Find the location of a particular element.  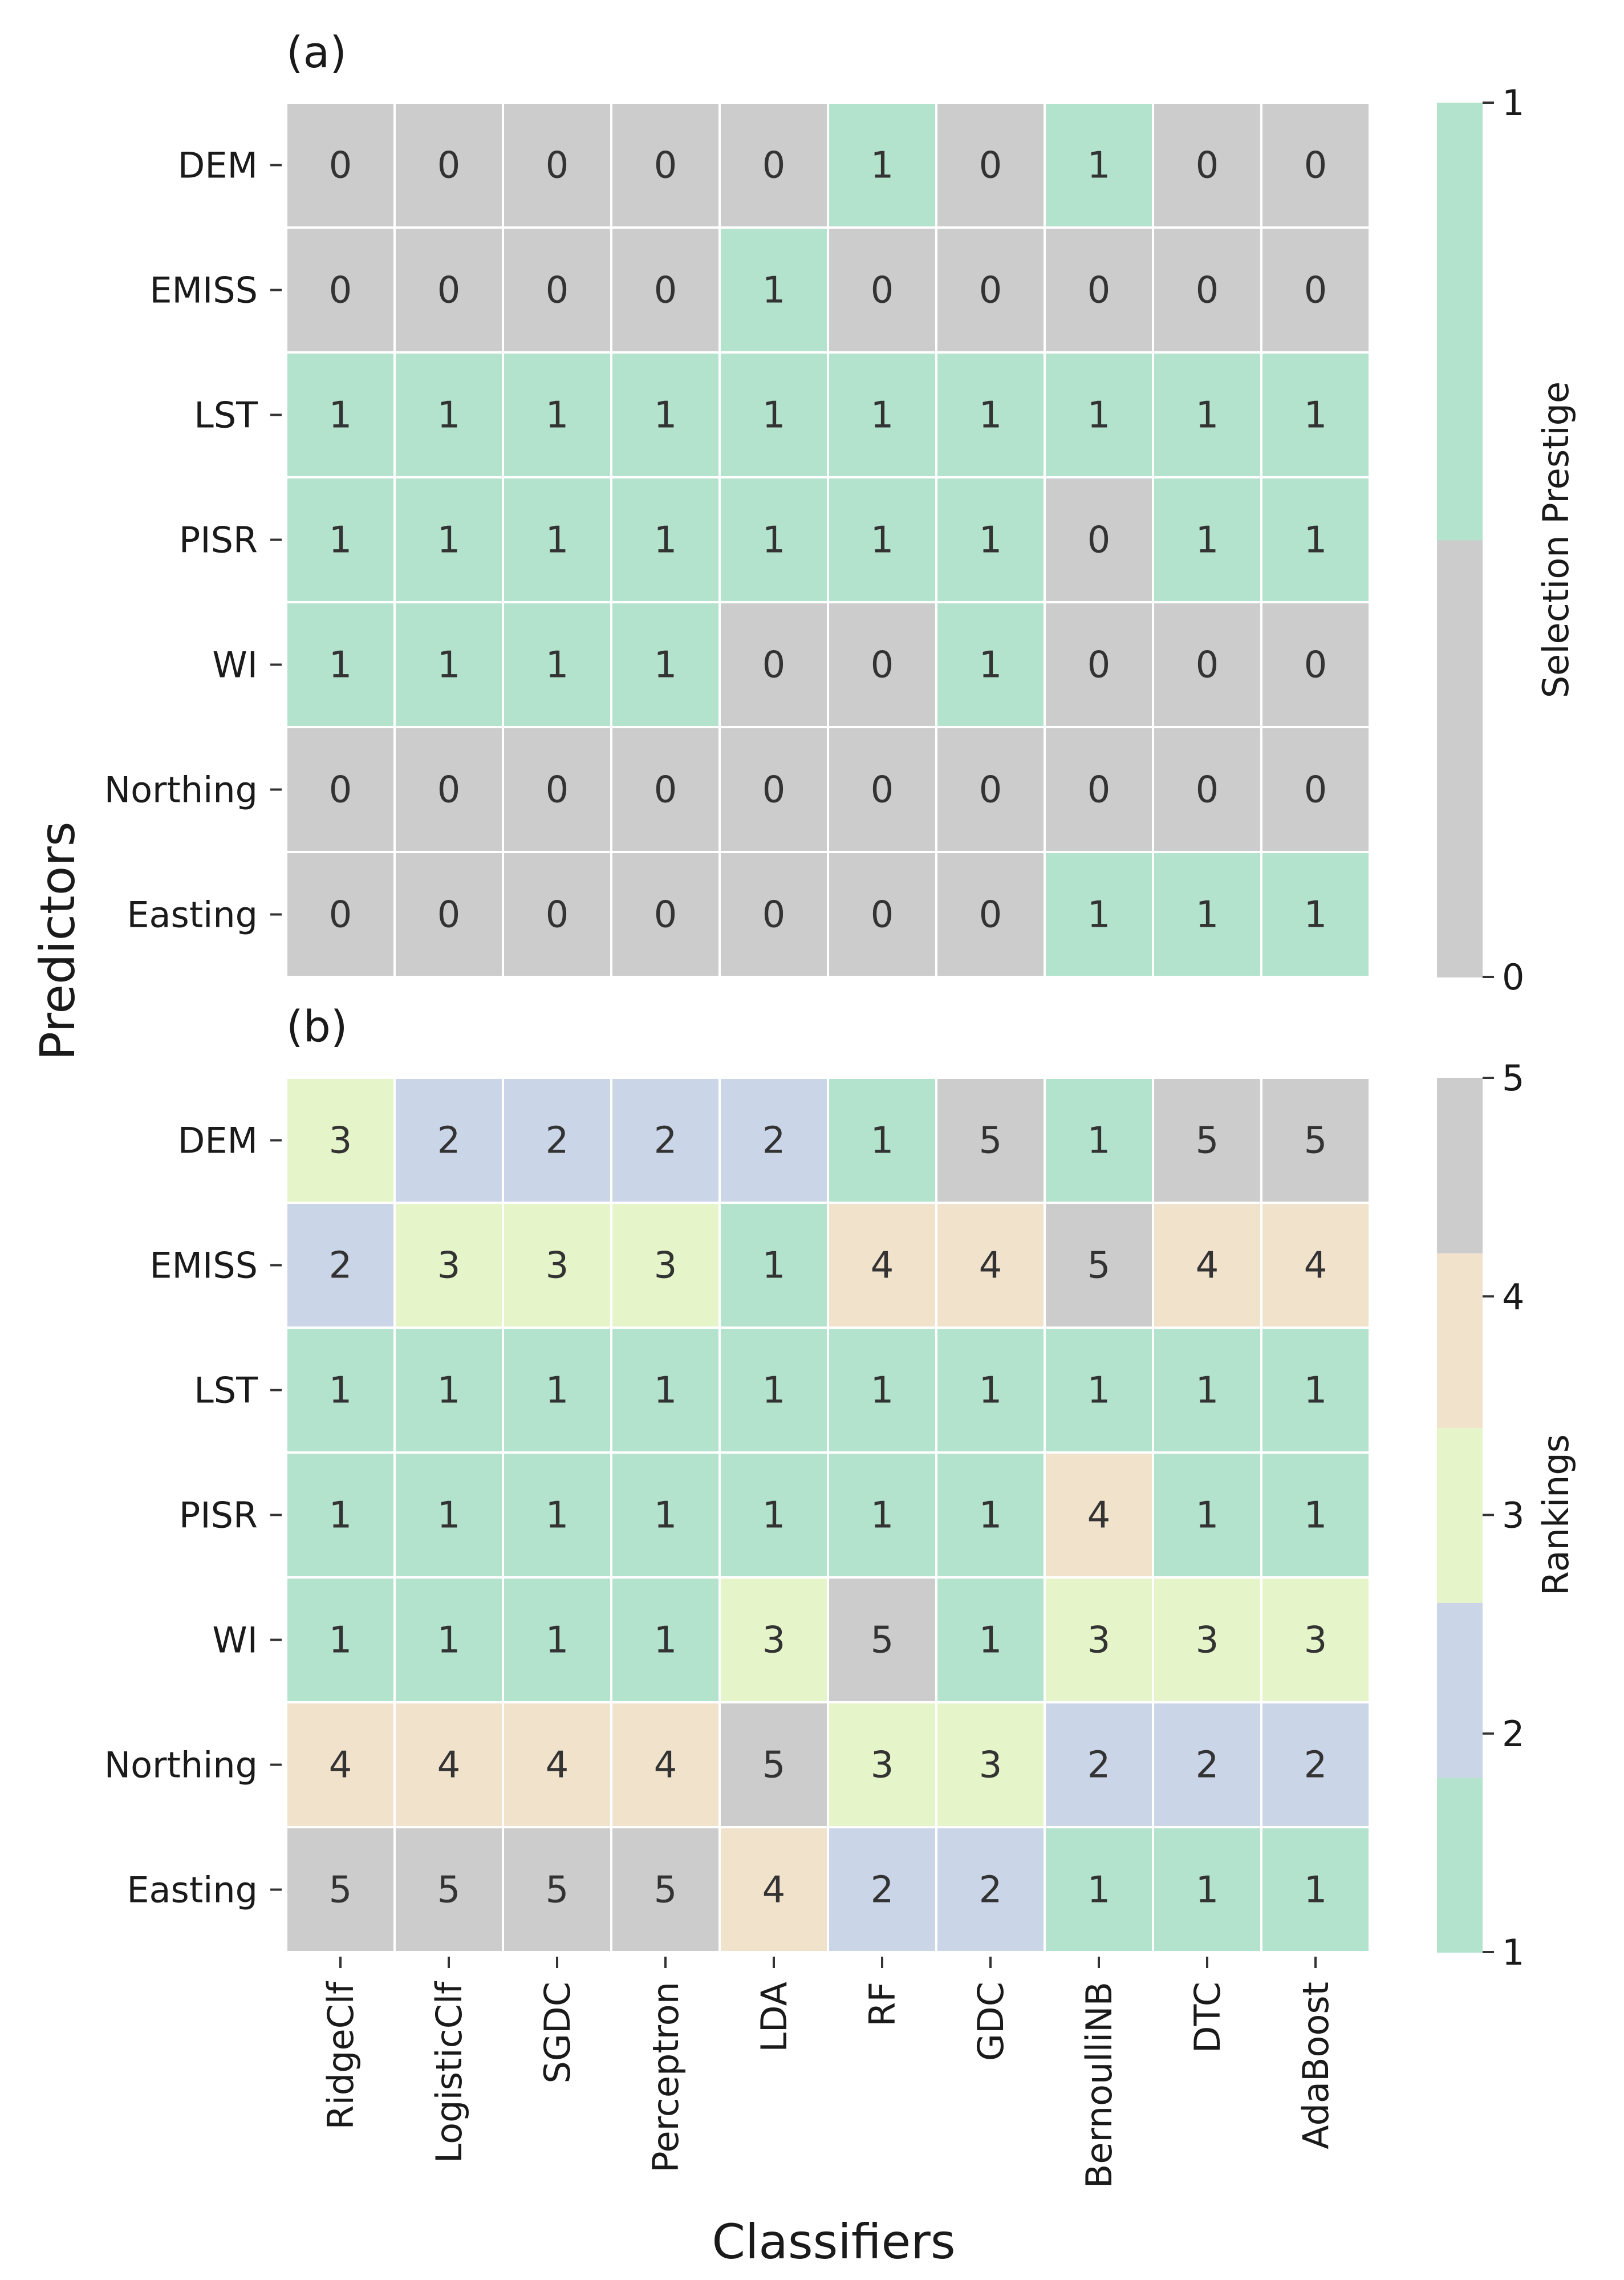

x-tick-label: BernoulliNB is located at coordinates (1099, 2085).